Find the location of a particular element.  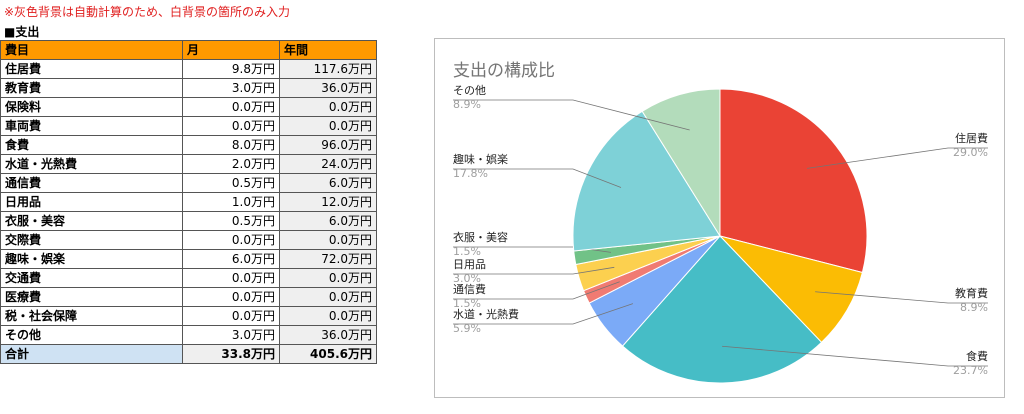

table-row: 交際費 0.0万円 0.0万円 is located at coordinates (188, 240).